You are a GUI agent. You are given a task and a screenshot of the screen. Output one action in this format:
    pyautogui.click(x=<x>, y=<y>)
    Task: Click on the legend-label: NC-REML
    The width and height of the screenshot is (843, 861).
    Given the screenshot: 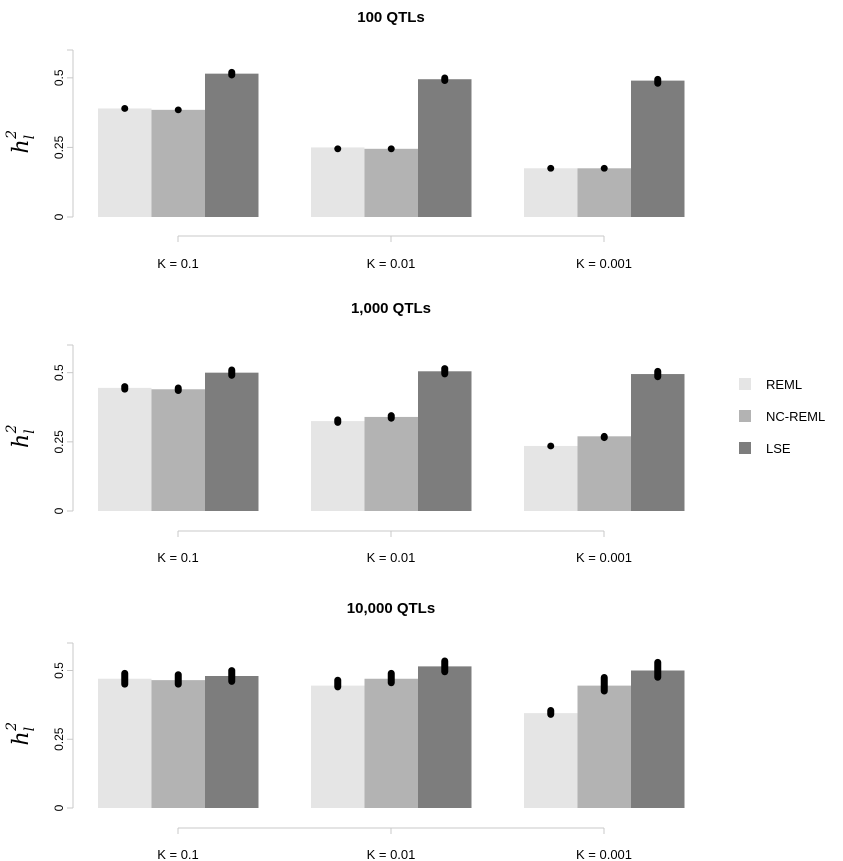 What is the action you would take?
    pyautogui.click(x=795, y=416)
    